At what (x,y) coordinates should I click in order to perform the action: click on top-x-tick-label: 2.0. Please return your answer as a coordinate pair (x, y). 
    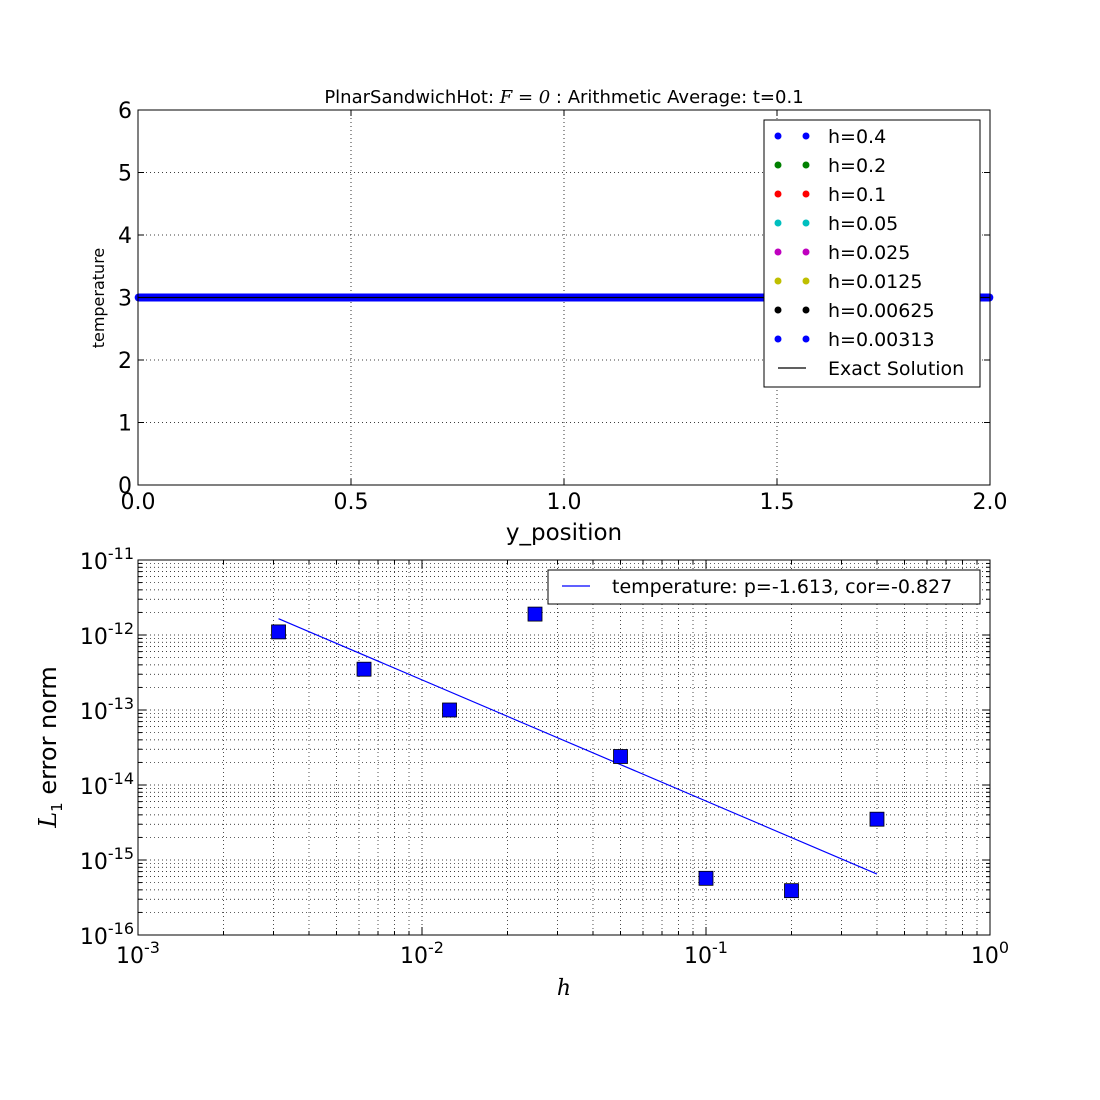
    Looking at the image, I should click on (990, 502).